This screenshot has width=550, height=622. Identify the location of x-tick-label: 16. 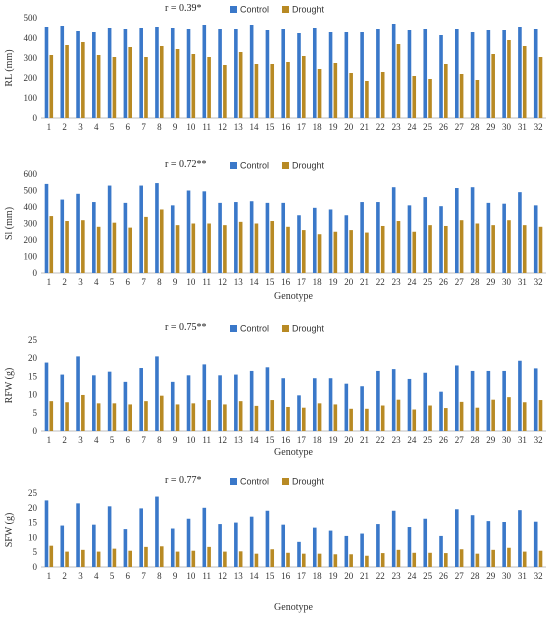
(286, 440).